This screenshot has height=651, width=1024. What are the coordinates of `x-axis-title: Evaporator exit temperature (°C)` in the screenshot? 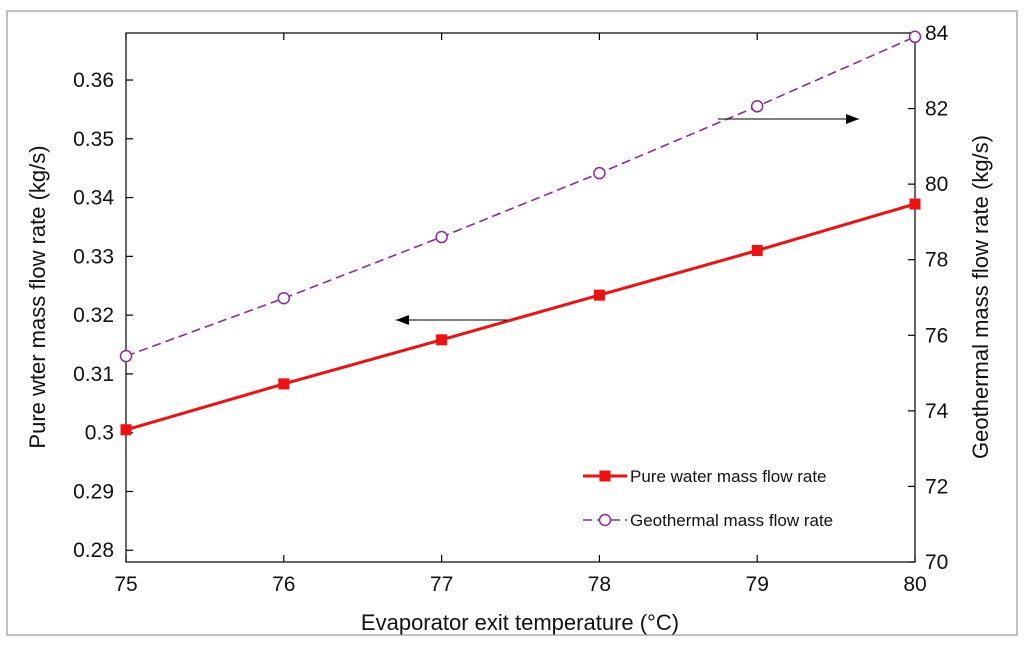 It's located at (520, 622).